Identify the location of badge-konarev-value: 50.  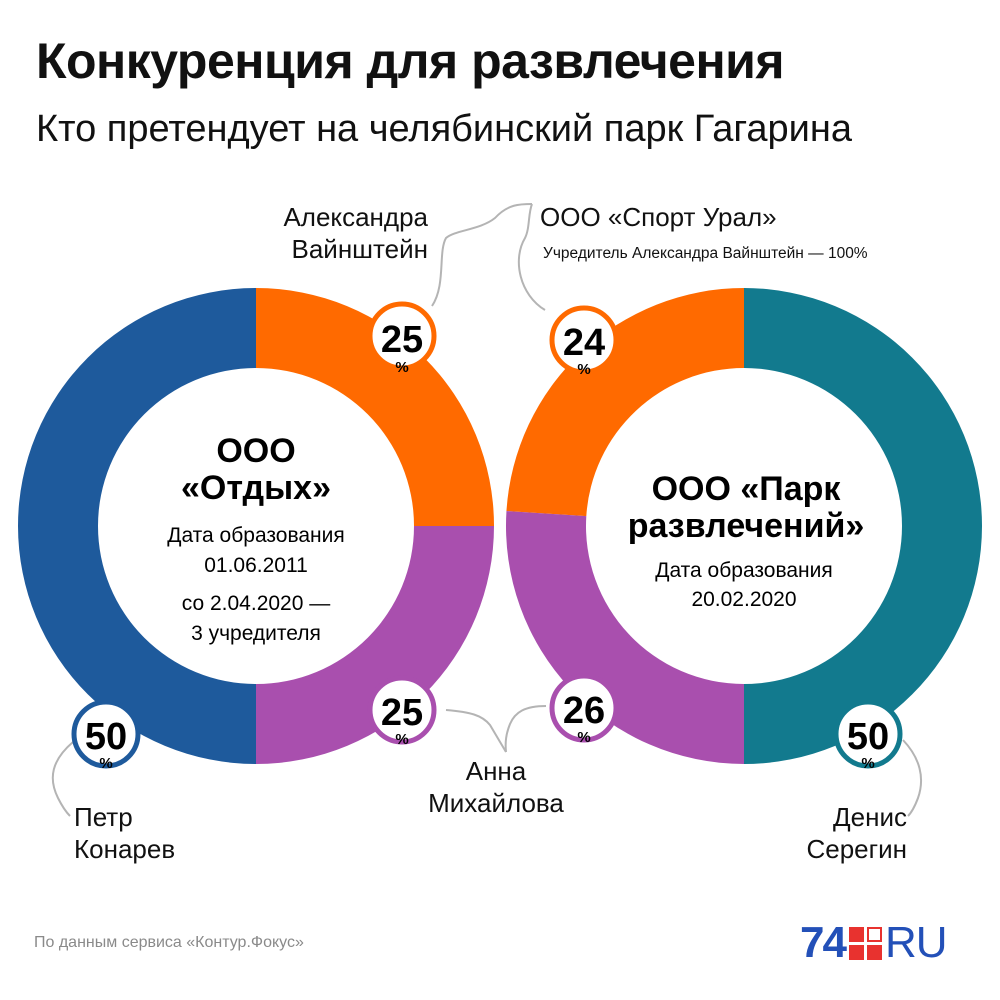
(106, 737).